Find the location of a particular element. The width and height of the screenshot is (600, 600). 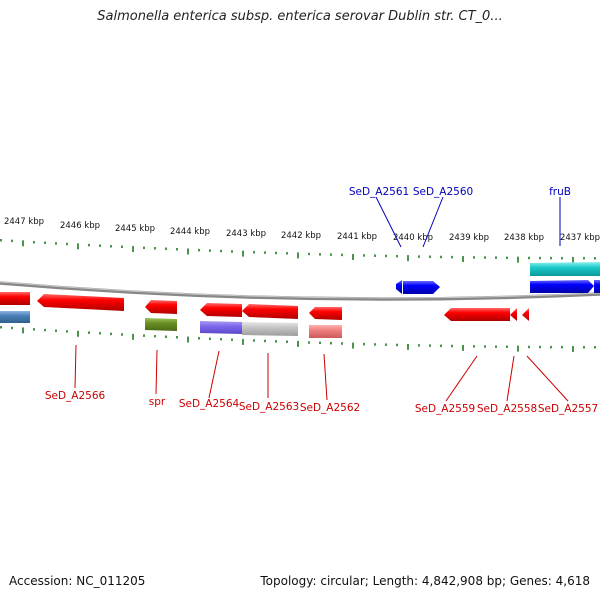

violet-feature is located at coordinates (221, 327).